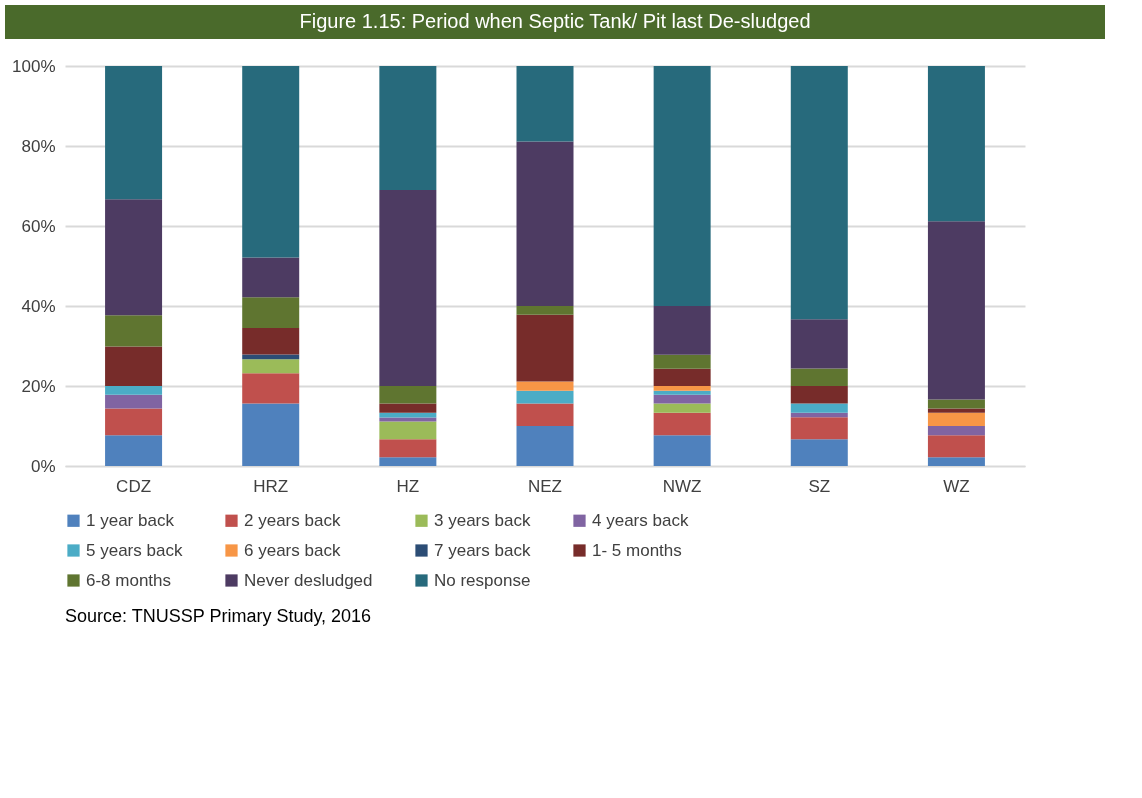  I want to click on y-tick-label: 20%, so click(38, 386).